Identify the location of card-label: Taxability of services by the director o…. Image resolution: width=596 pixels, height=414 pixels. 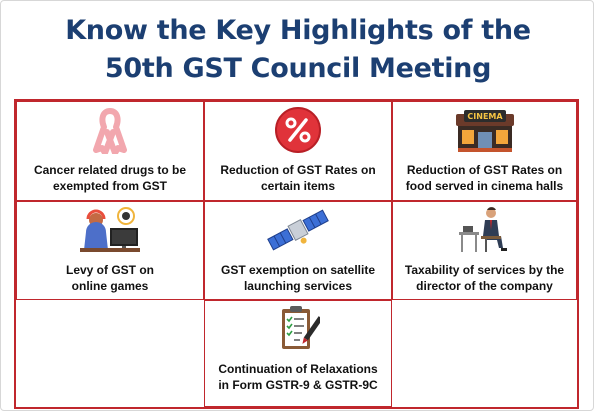
(484, 278).